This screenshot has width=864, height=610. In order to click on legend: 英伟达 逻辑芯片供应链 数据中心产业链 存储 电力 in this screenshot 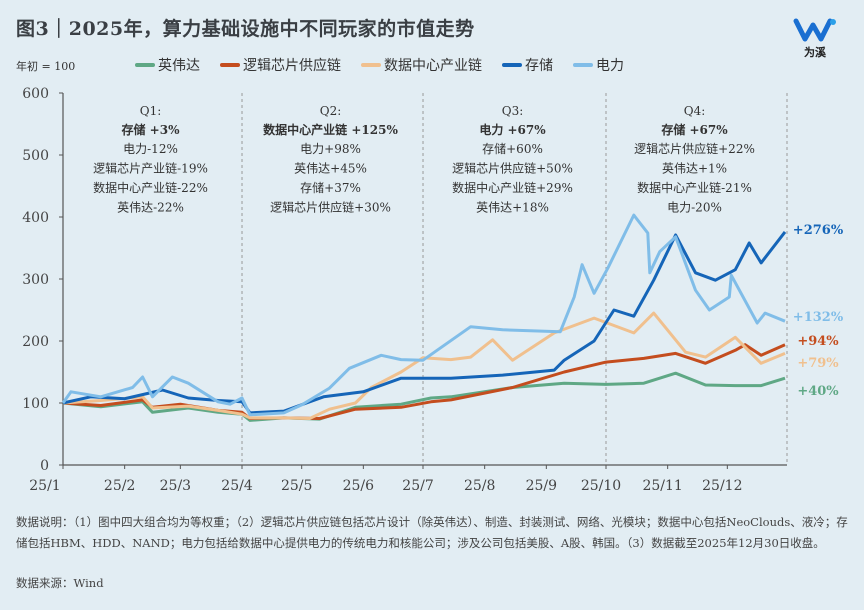, I will do `click(379, 65)`.